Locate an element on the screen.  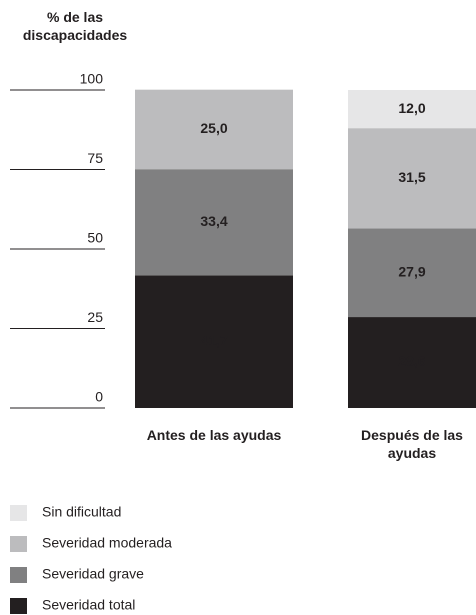
data-label: 33,4 is located at coordinates (213, 221).